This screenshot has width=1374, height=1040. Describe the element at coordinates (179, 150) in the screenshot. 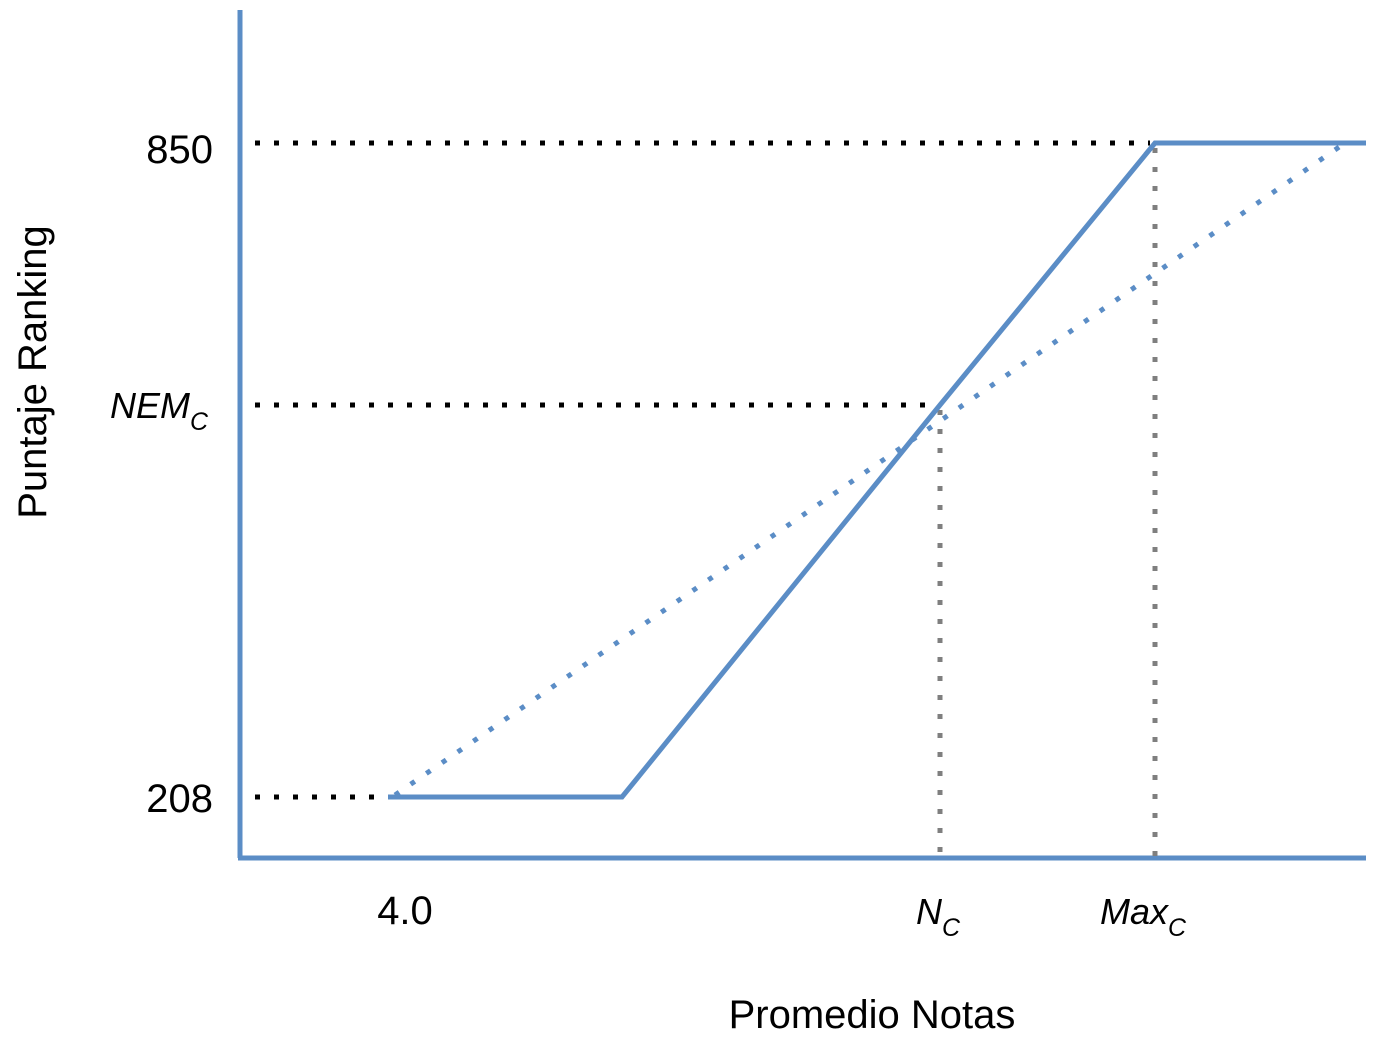

I see `y-tick-label-850: 850` at that location.